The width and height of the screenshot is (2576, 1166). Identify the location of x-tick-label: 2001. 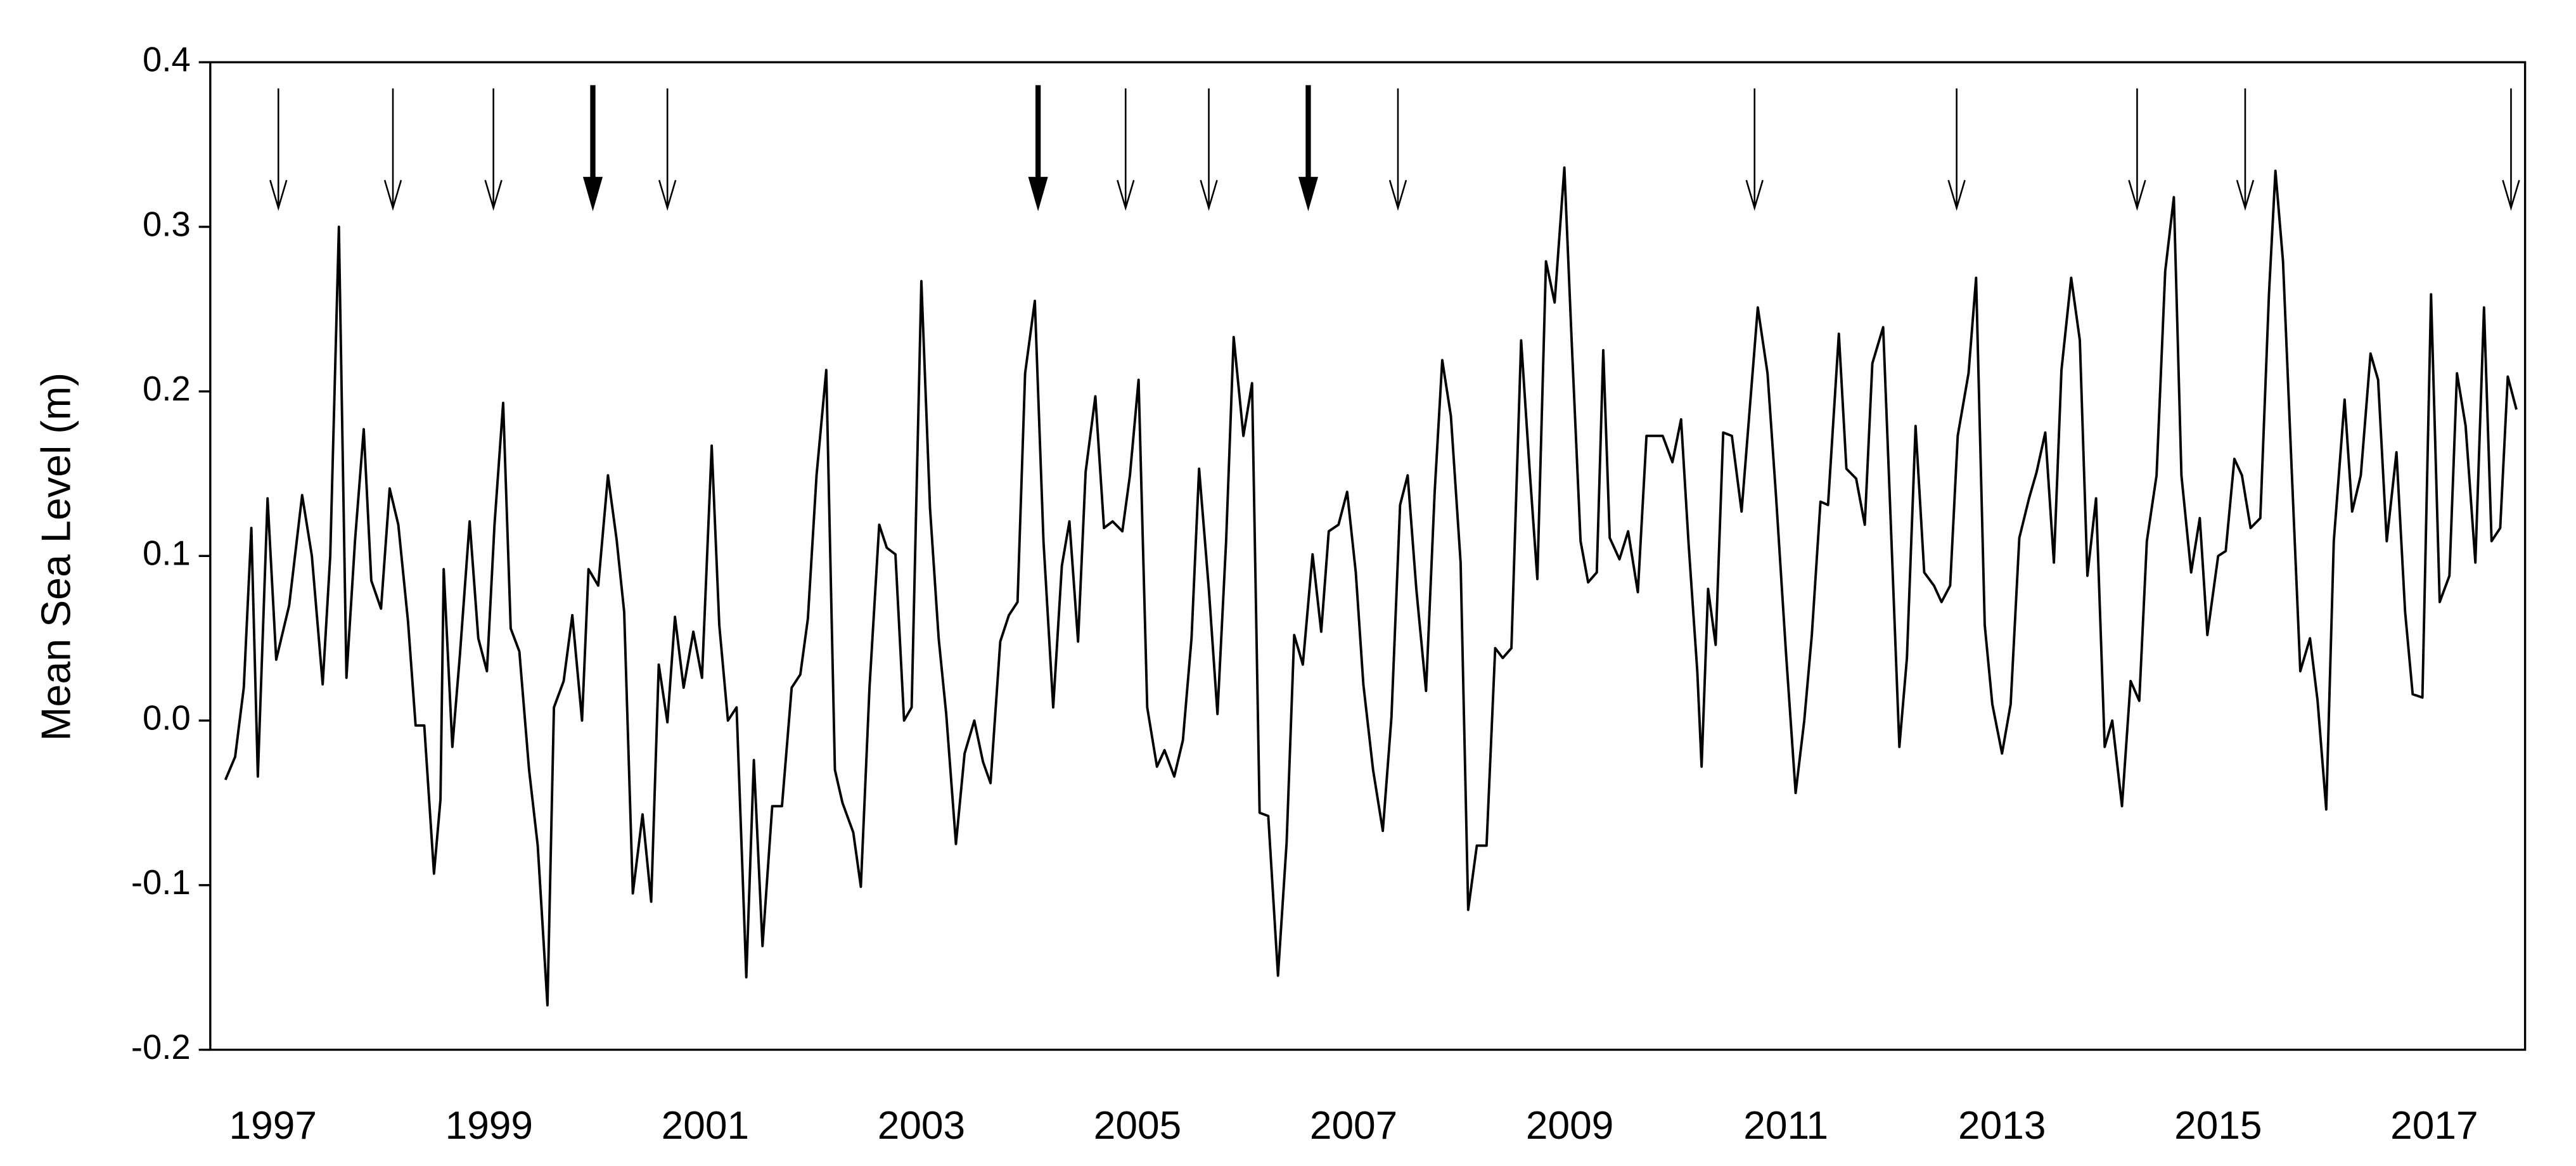
(705, 1126).